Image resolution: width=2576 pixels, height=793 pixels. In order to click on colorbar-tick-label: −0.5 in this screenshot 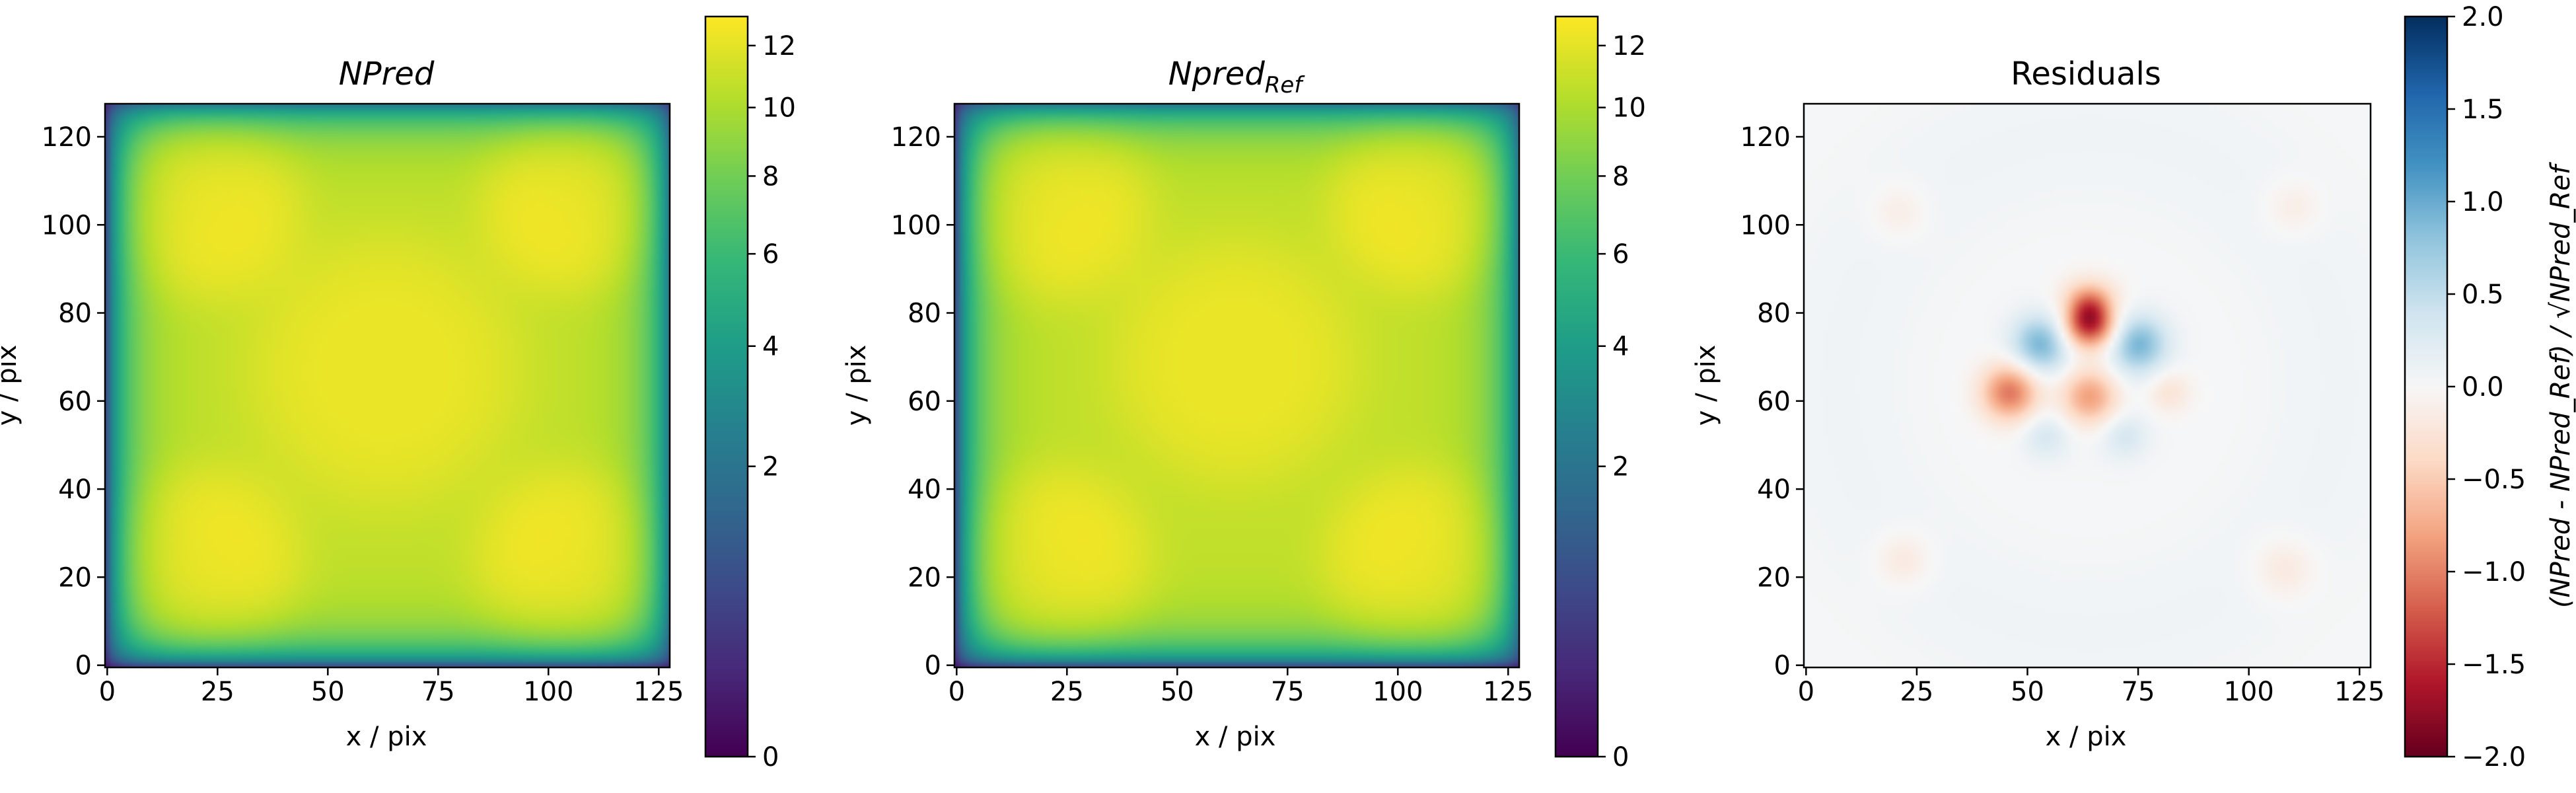, I will do `click(2494, 480)`.